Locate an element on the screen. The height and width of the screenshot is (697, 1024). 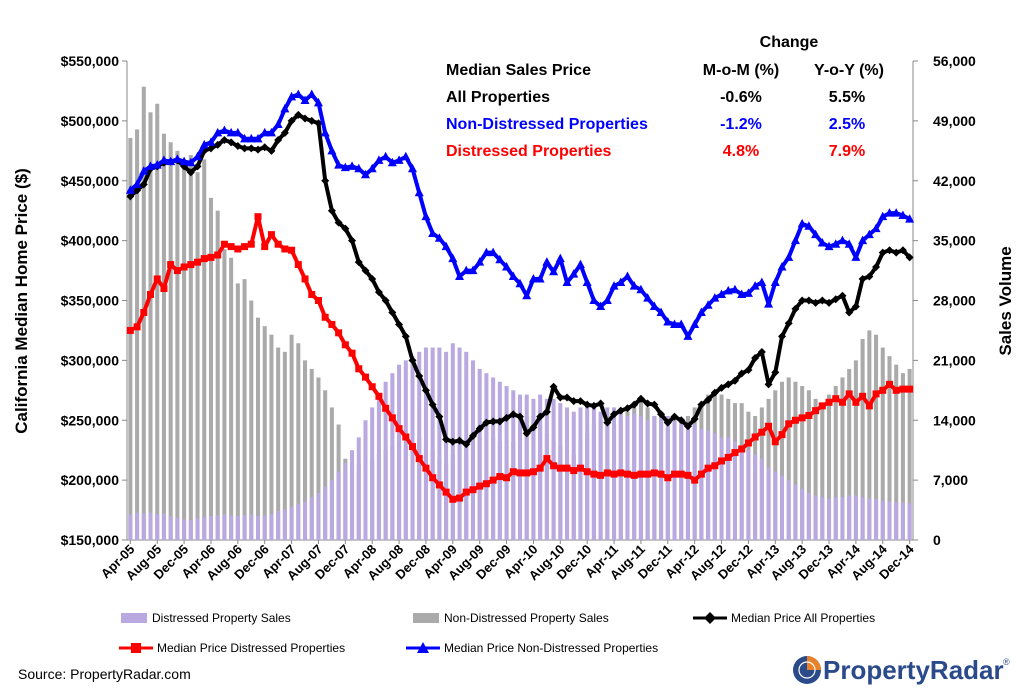
table-header-yoy: Y-o-Y (%) is located at coordinates (849, 70).